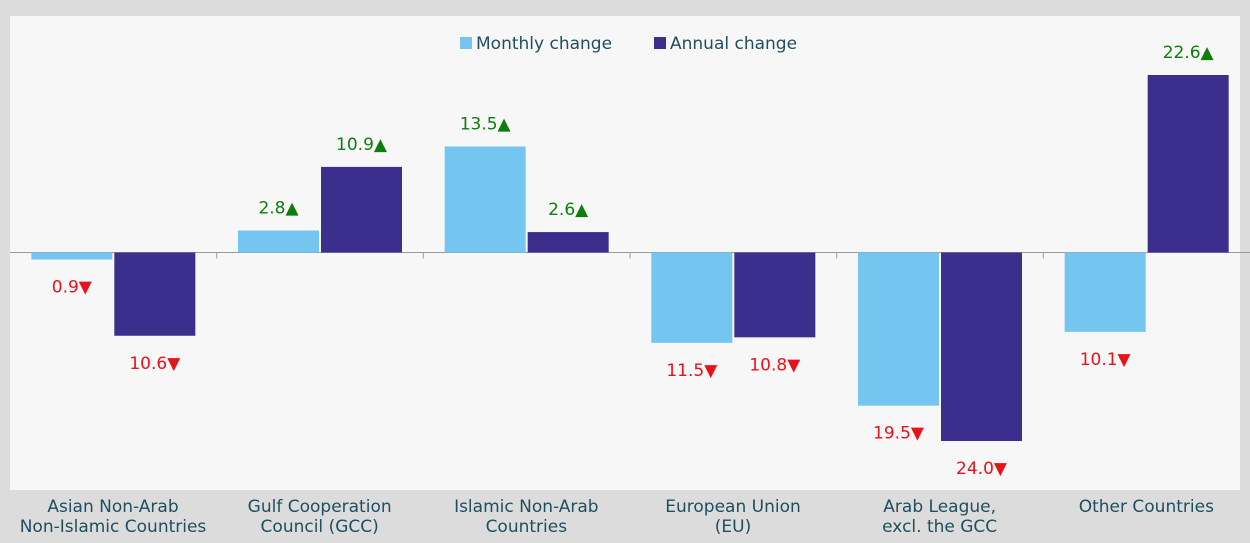 The height and width of the screenshot is (543, 1250). What do you see at coordinates (692, 371) in the screenshot?
I see `data-label: 11.5▼` at bounding box center [692, 371].